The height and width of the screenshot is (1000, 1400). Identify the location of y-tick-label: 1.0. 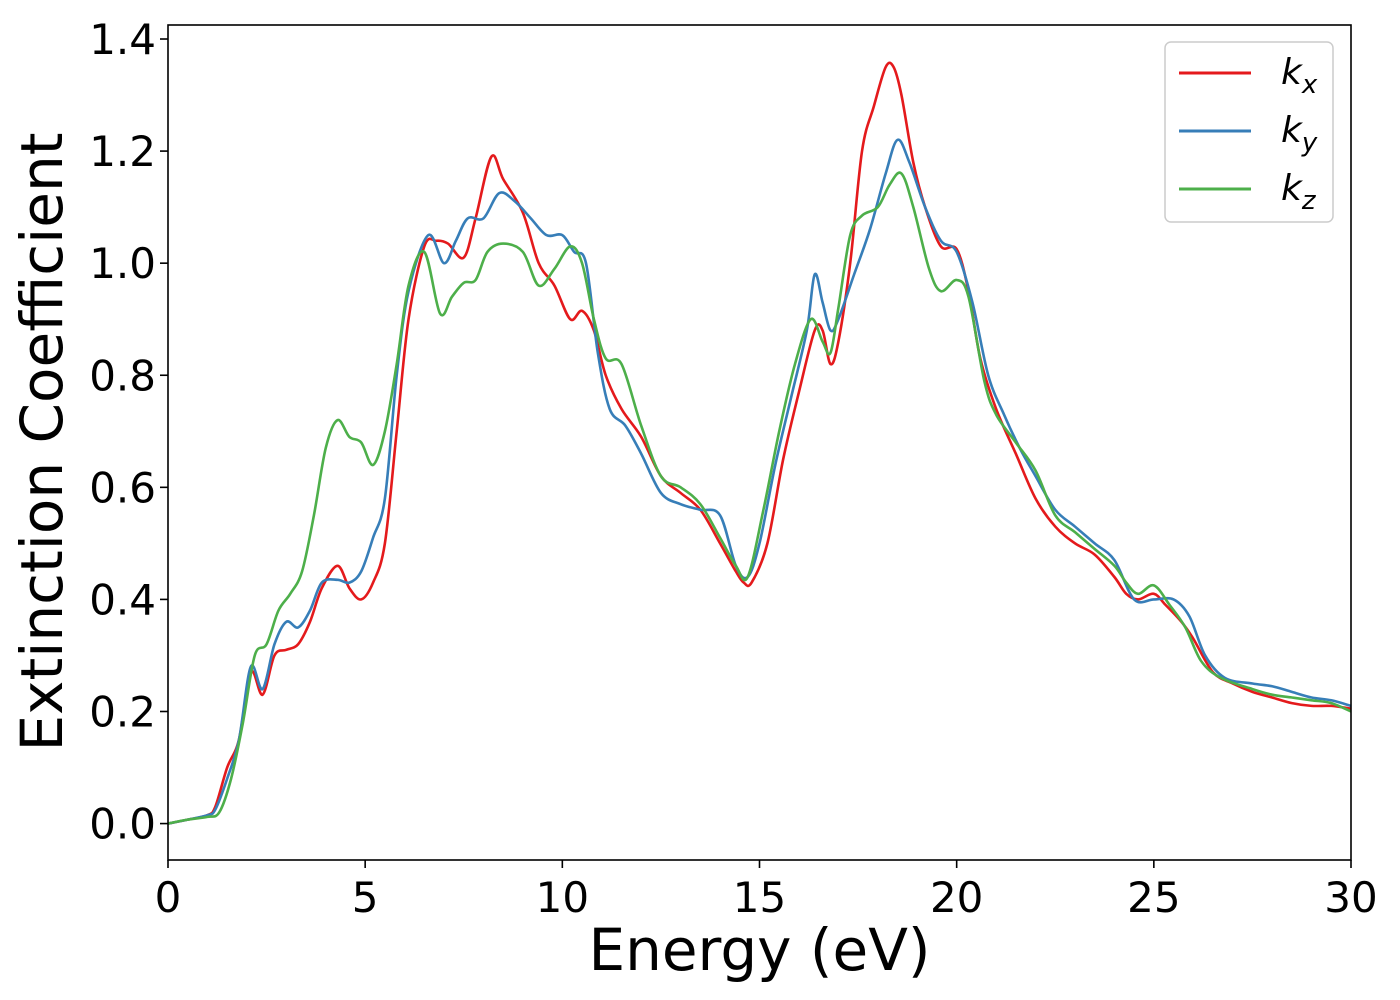
(122, 263).